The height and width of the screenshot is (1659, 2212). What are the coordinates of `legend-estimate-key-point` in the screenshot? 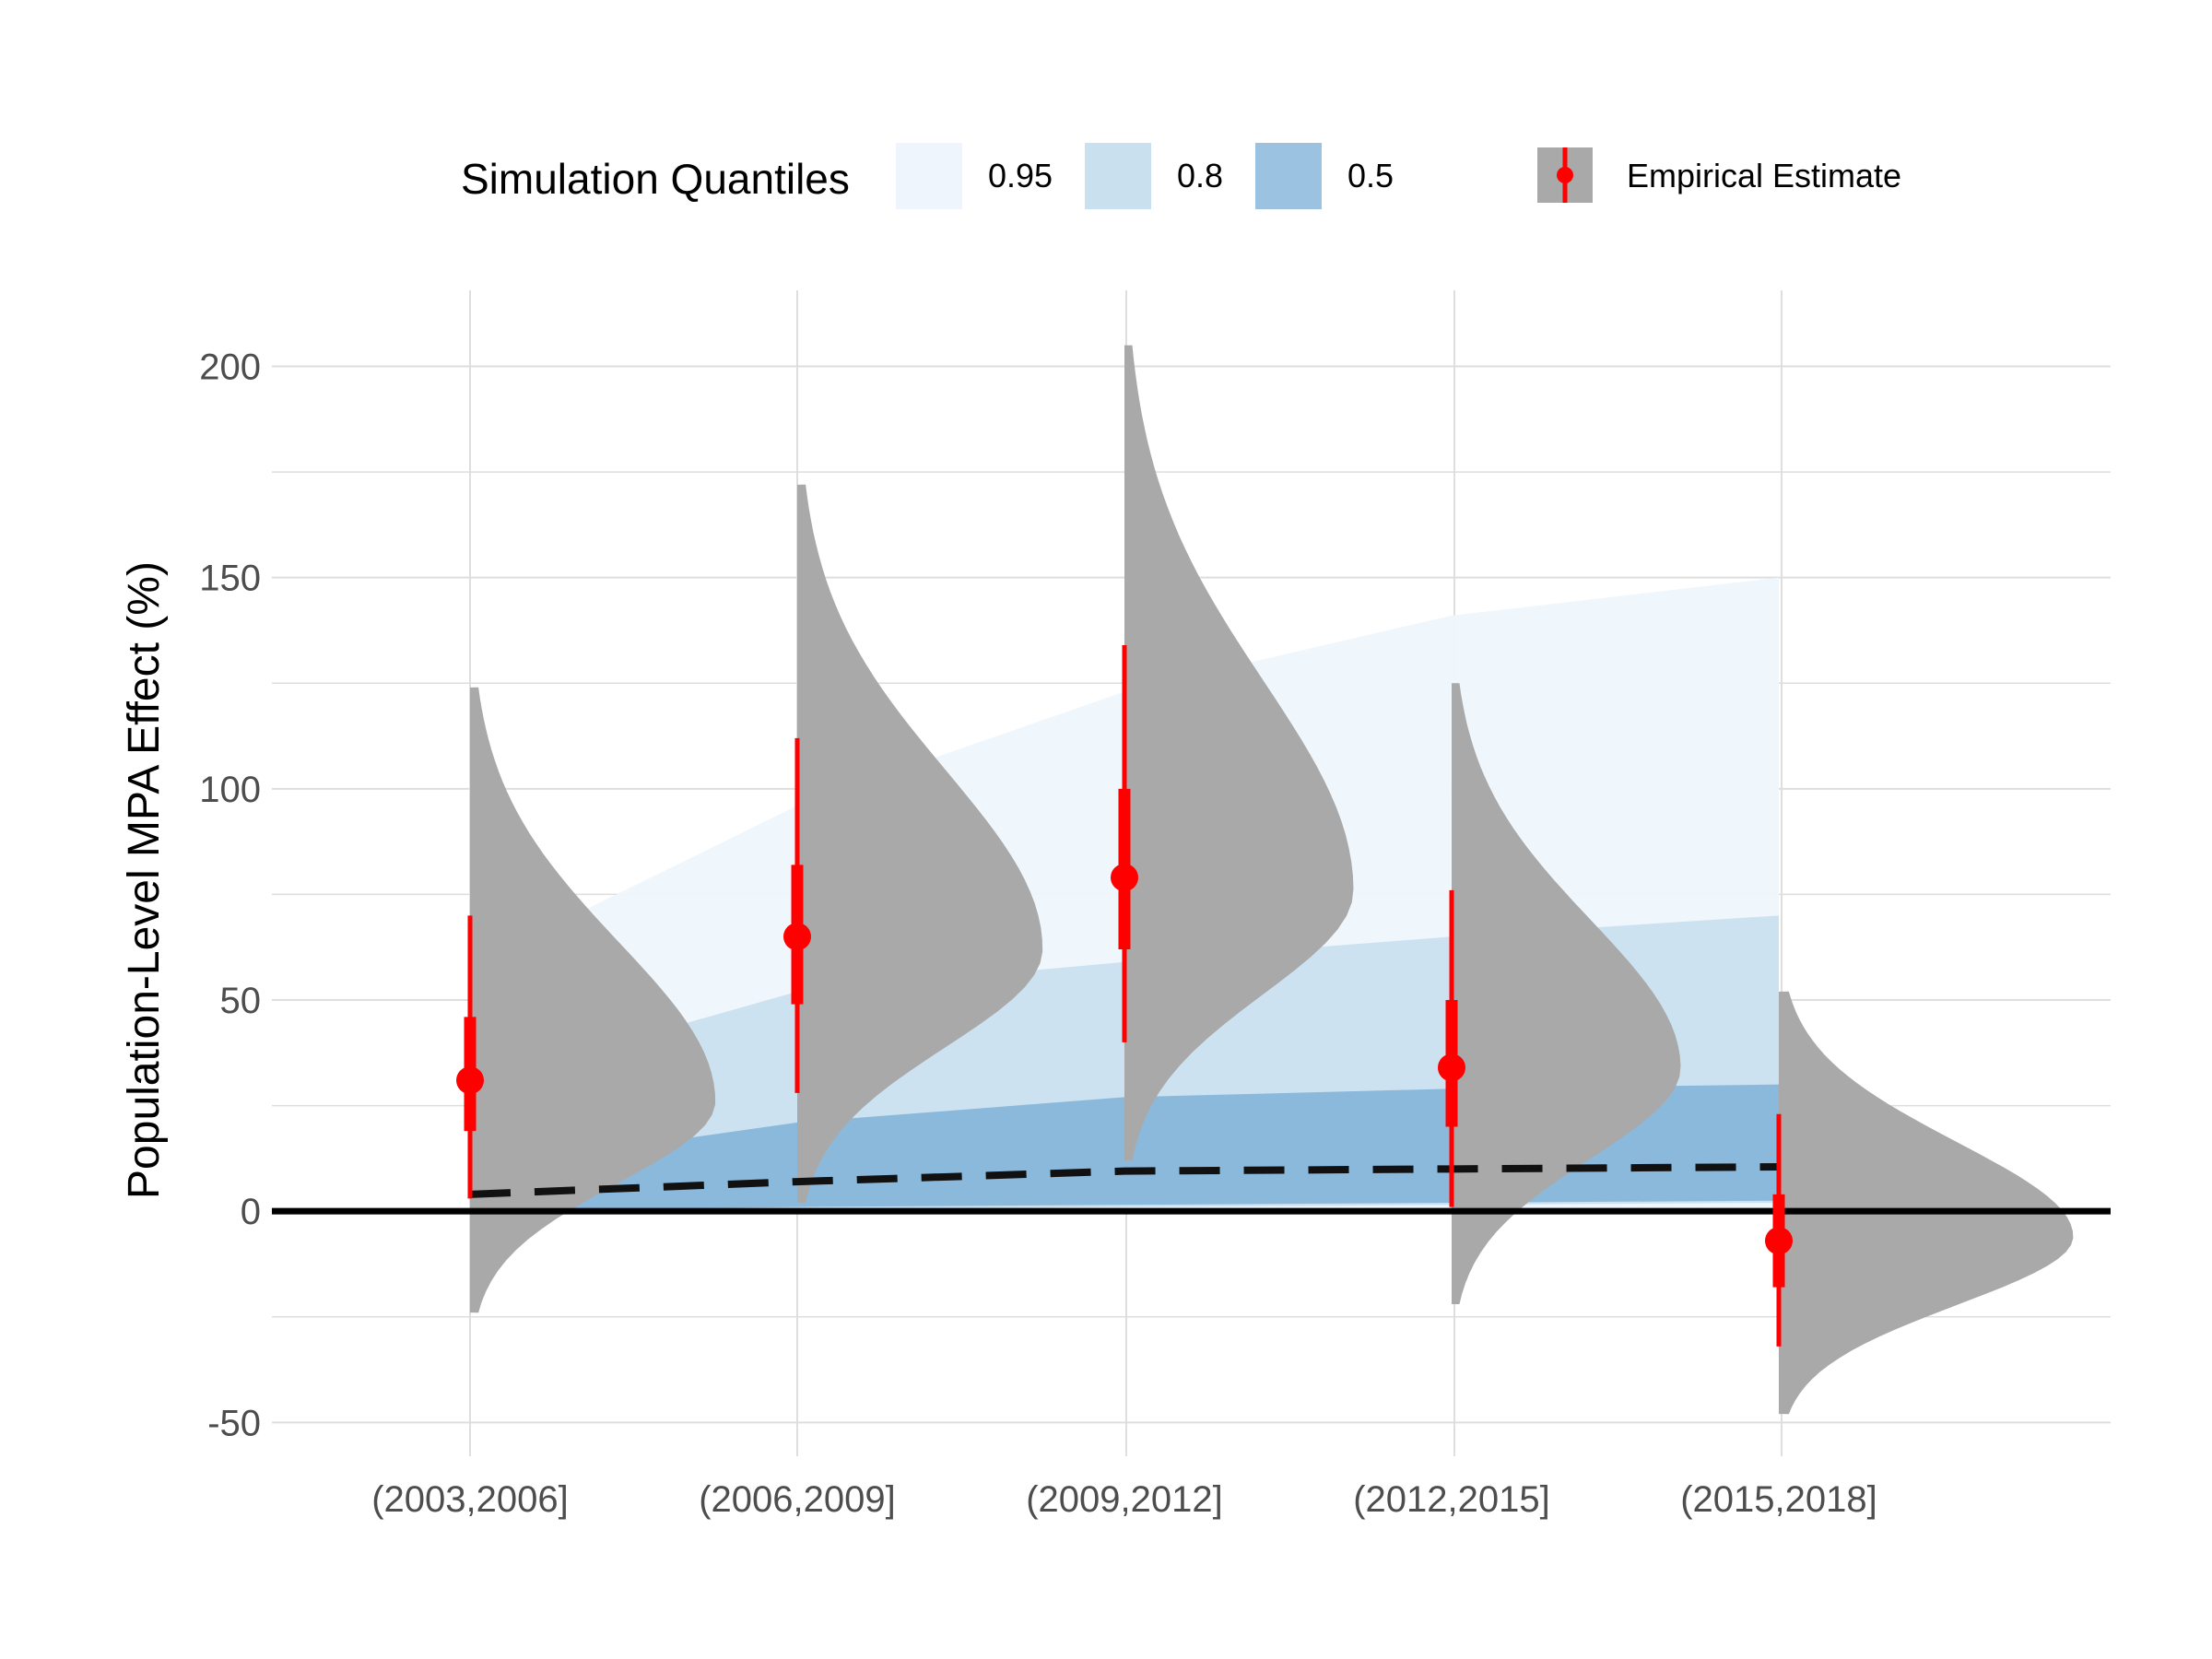 It's located at (1565, 175).